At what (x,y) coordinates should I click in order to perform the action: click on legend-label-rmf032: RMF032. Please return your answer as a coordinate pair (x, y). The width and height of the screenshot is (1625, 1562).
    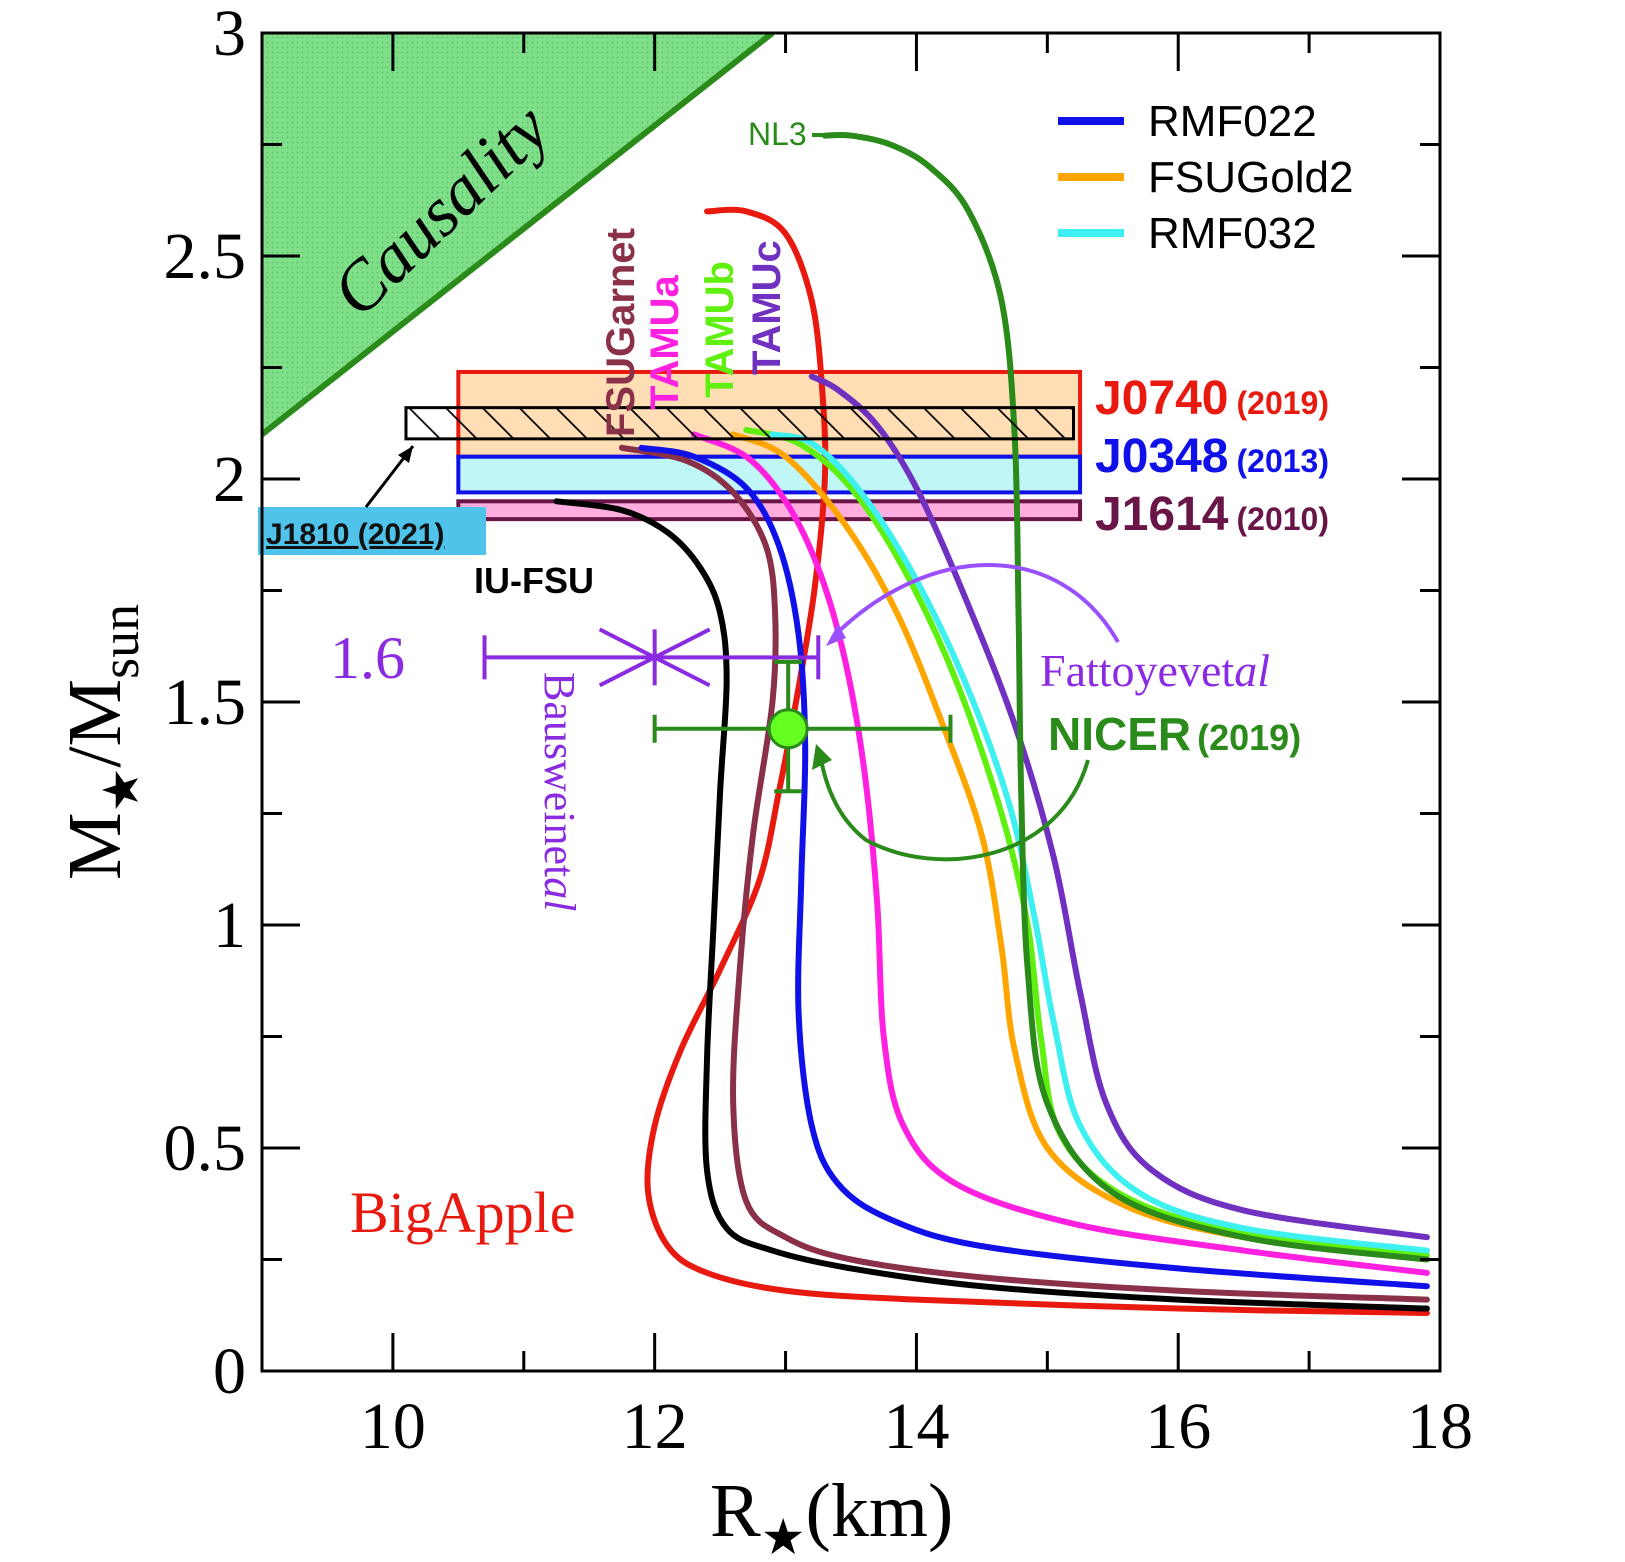
    Looking at the image, I should click on (1232, 233).